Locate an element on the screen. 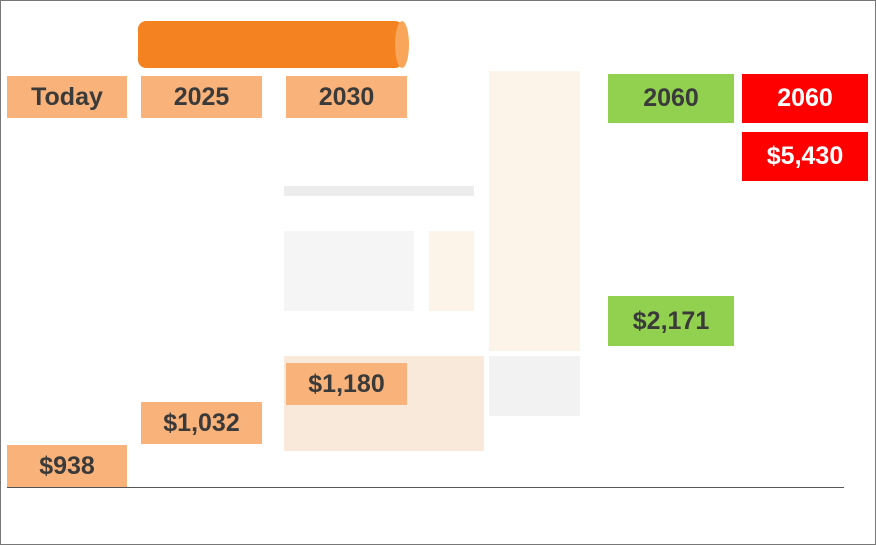 The width and height of the screenshot is (876, 545). scenario-cost: $2,171 is located at coordinates (671, 321).